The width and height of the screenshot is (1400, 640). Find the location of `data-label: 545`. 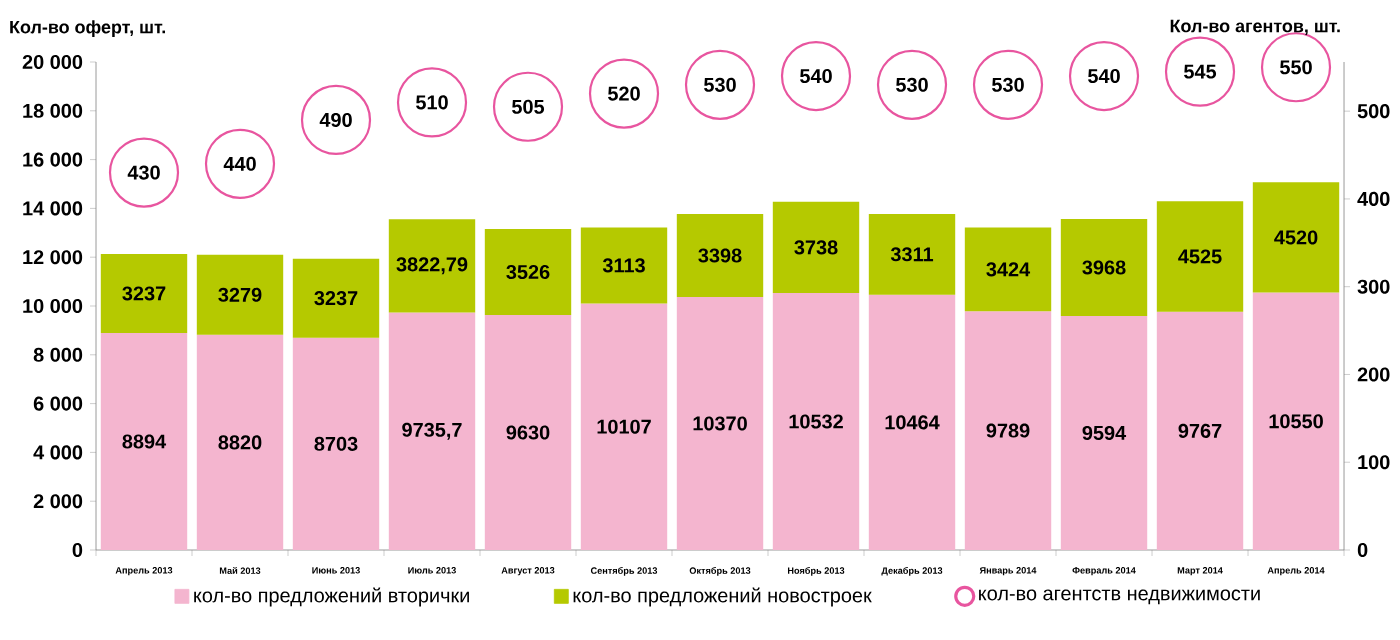

data-label: 545 is located at coordinates (1200, 71).